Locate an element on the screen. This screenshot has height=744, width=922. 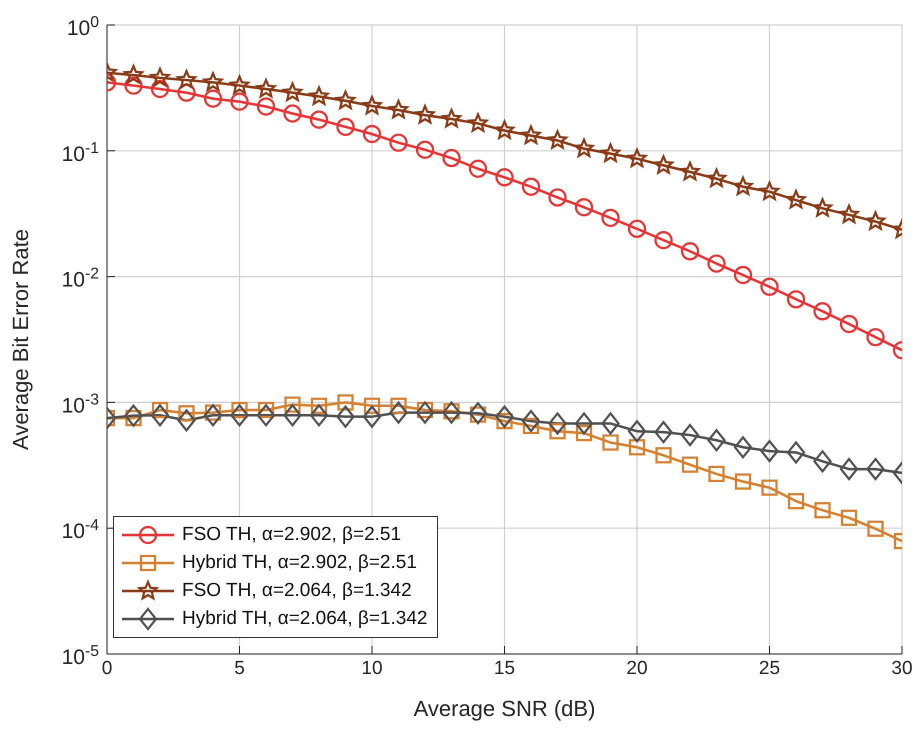
x-tick-label: 20 is located at coordinates (637, 668).